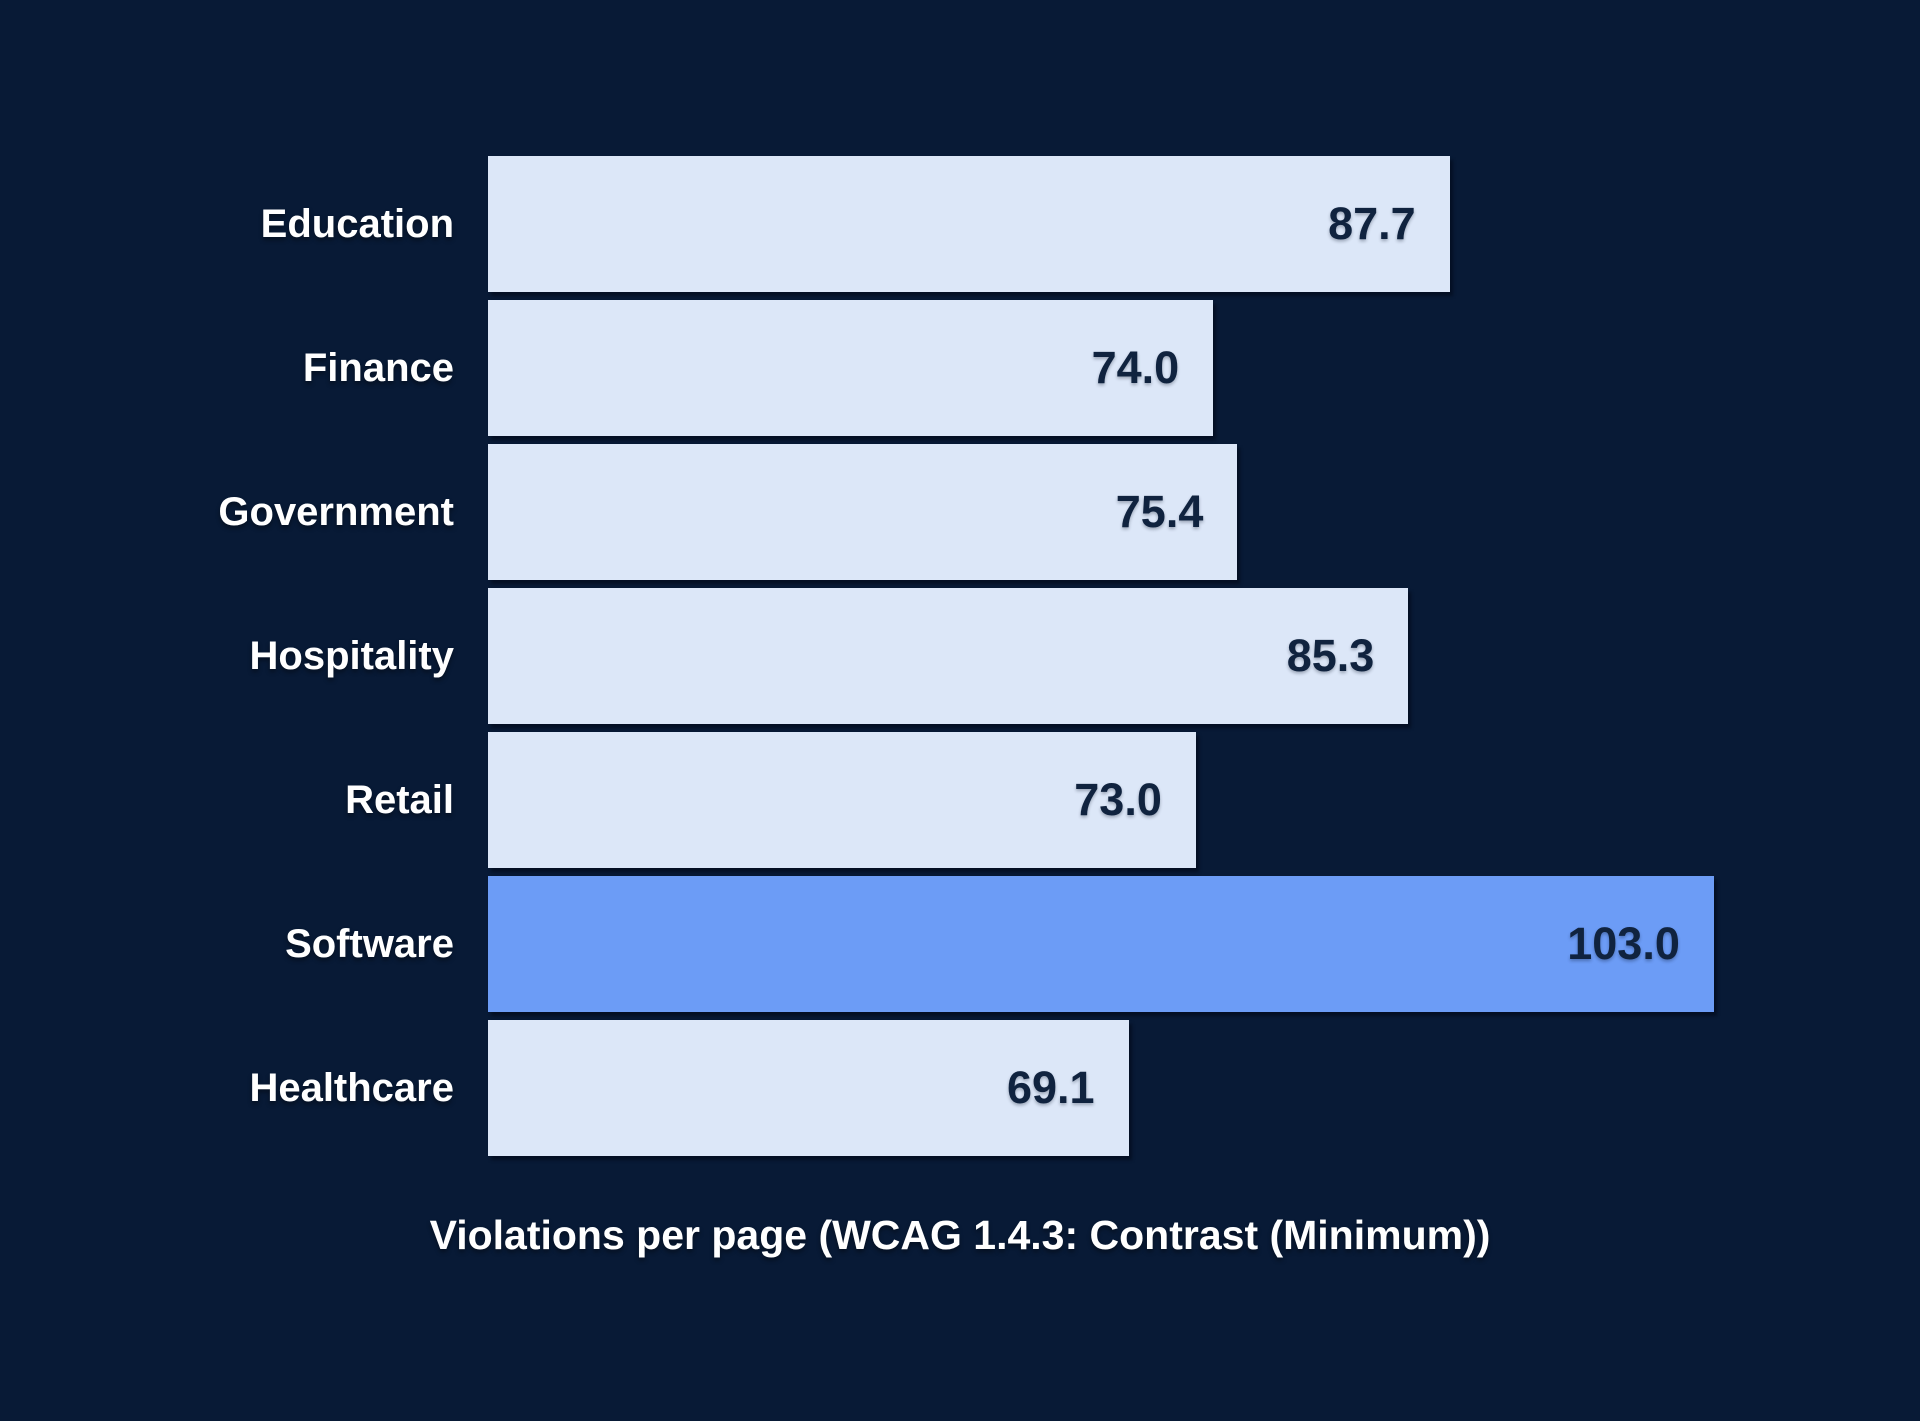  I want to click on category-label: Government, so click(336, 511).